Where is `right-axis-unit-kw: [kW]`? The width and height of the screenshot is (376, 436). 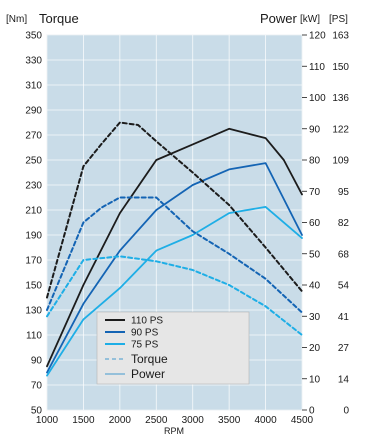
right-axis-unit-kw: [kW] is located at coordinates (310, 19).